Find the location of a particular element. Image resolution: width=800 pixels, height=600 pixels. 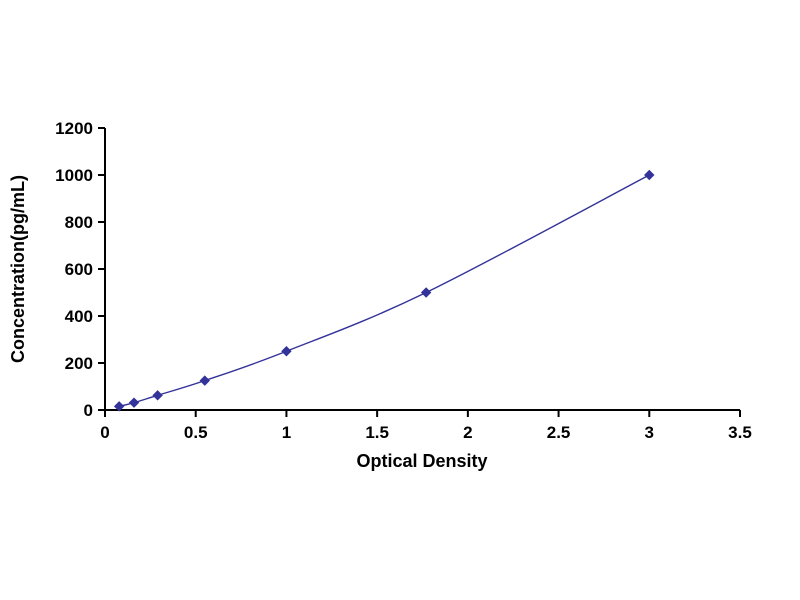

x-tick-label: 2.5 is located at coordinates (559, 432).